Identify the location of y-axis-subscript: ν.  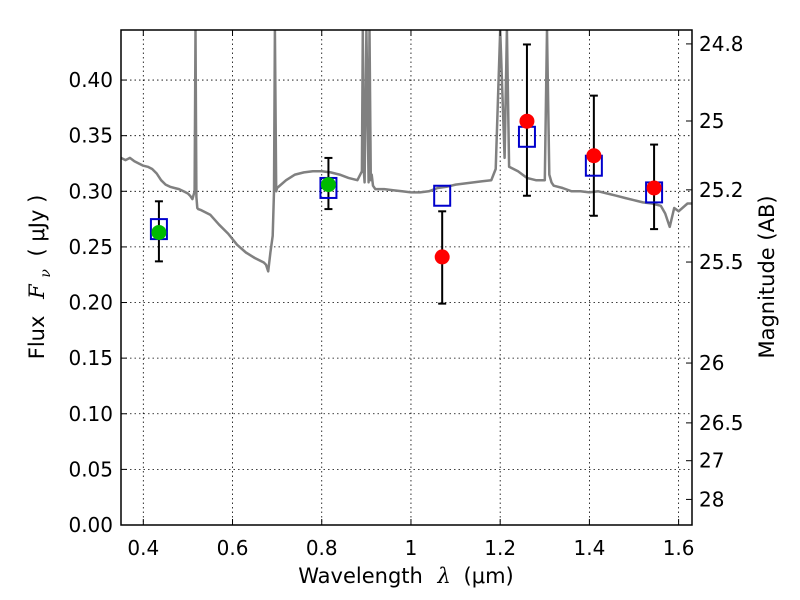
(46, 273).